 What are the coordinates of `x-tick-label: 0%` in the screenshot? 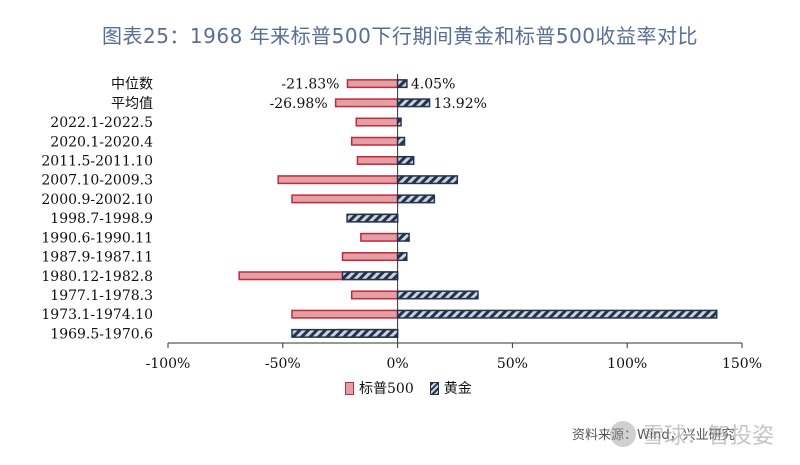 It's located at (397, 364).